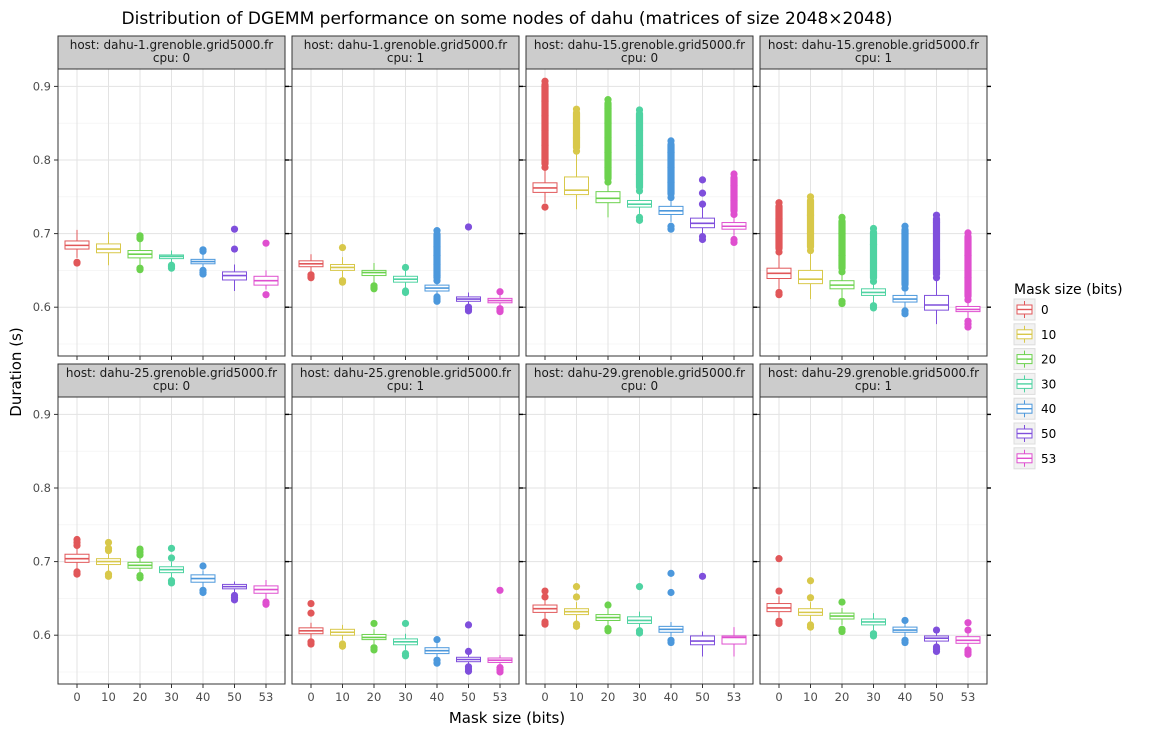  I want to click on legend-item-0: 0, so click(1031, 309).